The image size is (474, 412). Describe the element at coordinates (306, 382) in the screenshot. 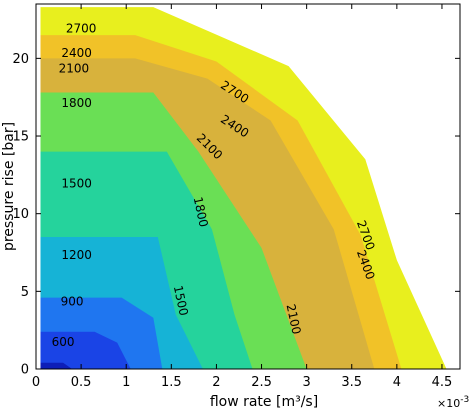

I see `x-tick-label: 3` at that location.